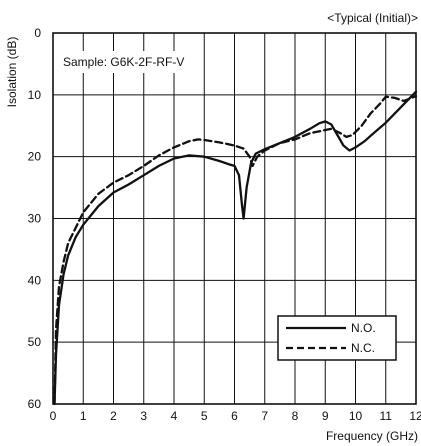 The width and height of the screenshot is (421, 446). Describe the element at coordinates (363, 328) in the screenshot. I see `legend-label-no: N.O.` at that location.